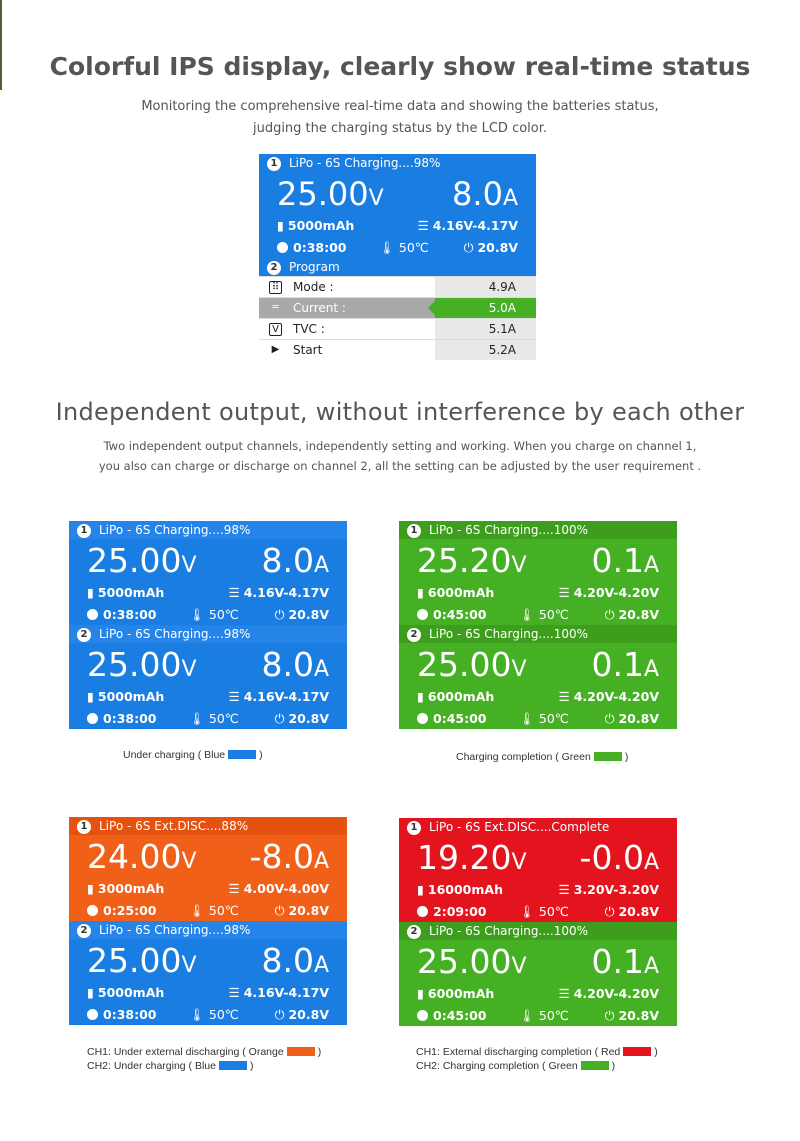 This screenshot has width=800, height=1141. I want to click on program-row-value: 5.2A, so click(485, 350).